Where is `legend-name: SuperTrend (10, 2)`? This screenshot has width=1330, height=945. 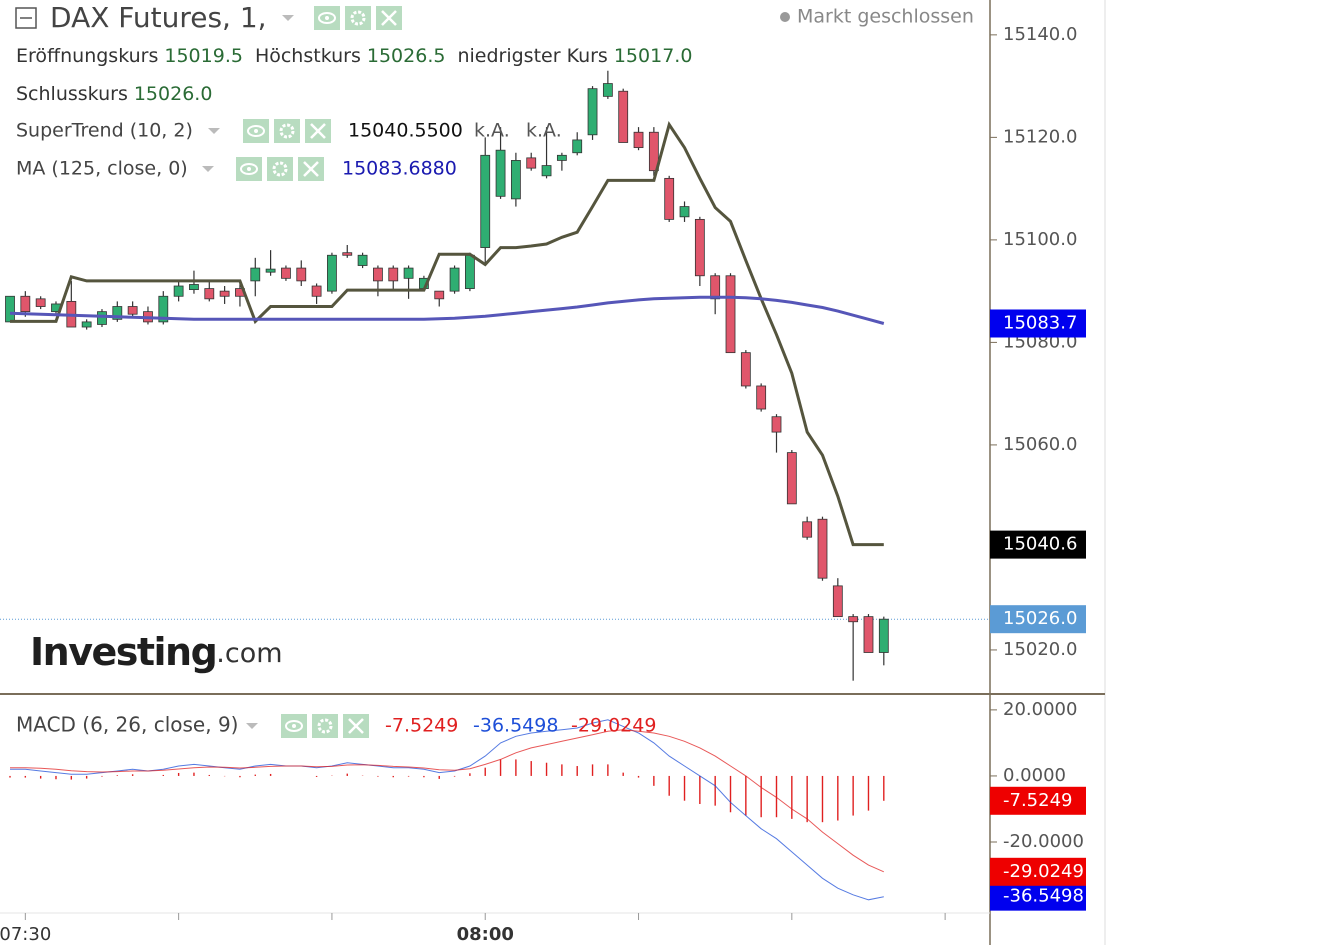 legend-name: SuperTrend (10, 2) is located at coordinates (104, 131).